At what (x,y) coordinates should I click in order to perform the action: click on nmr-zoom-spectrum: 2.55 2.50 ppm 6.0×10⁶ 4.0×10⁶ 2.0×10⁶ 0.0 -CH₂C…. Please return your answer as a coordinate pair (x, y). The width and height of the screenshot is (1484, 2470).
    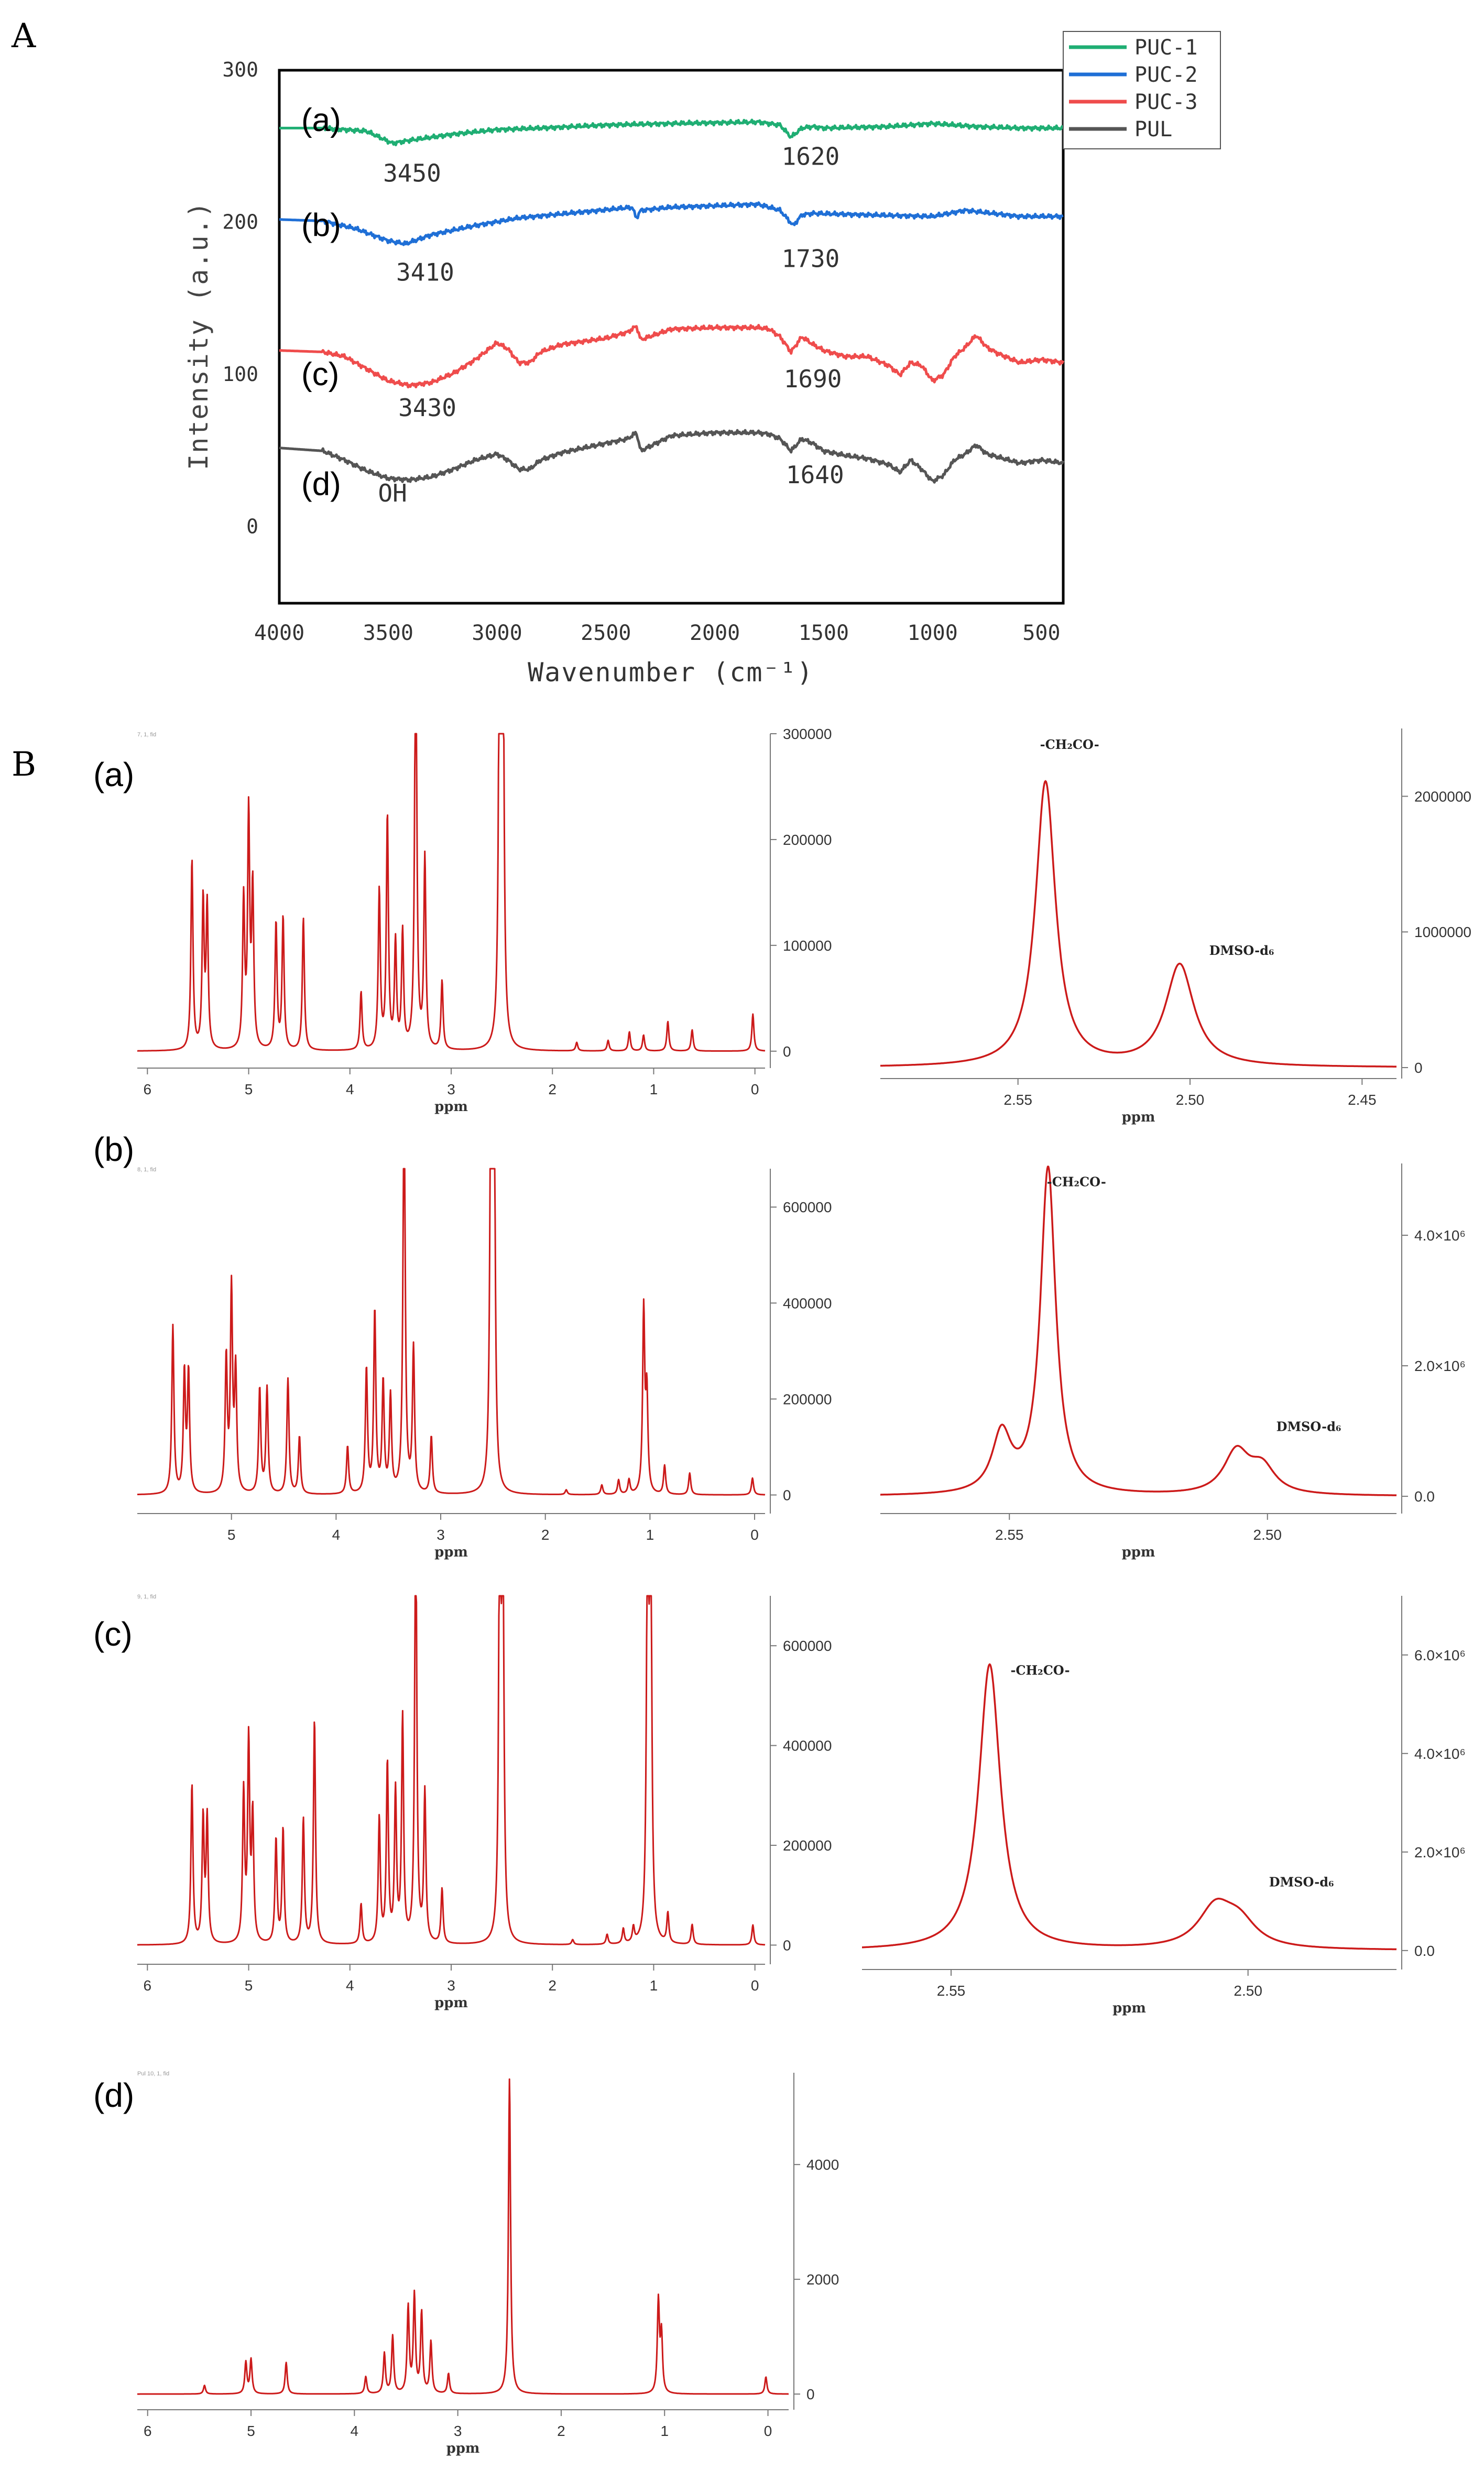
    Looking at the image, I should click on (1163, 1806).